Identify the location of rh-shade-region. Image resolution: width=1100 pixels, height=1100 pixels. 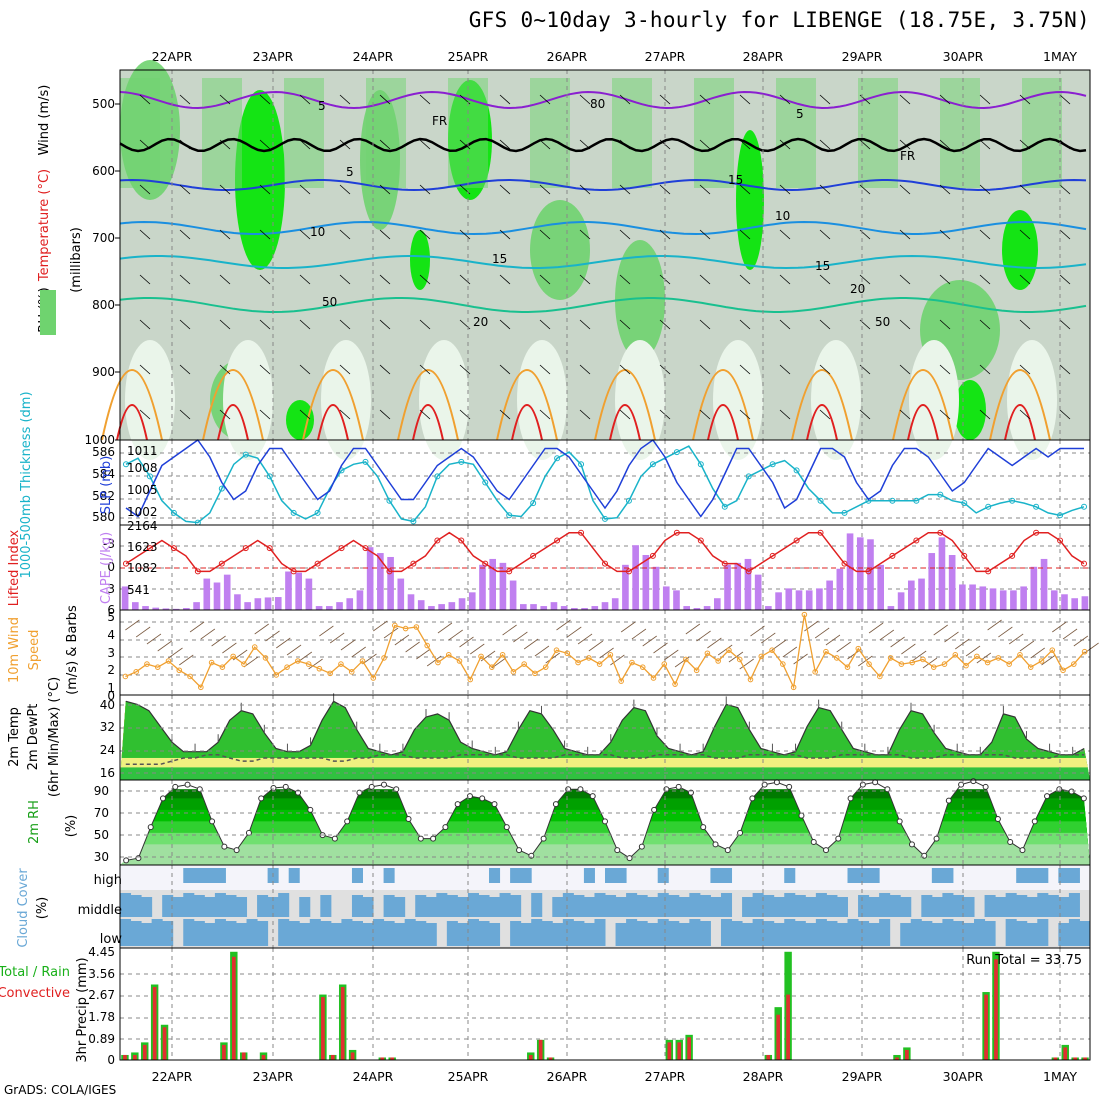
(560, 250).